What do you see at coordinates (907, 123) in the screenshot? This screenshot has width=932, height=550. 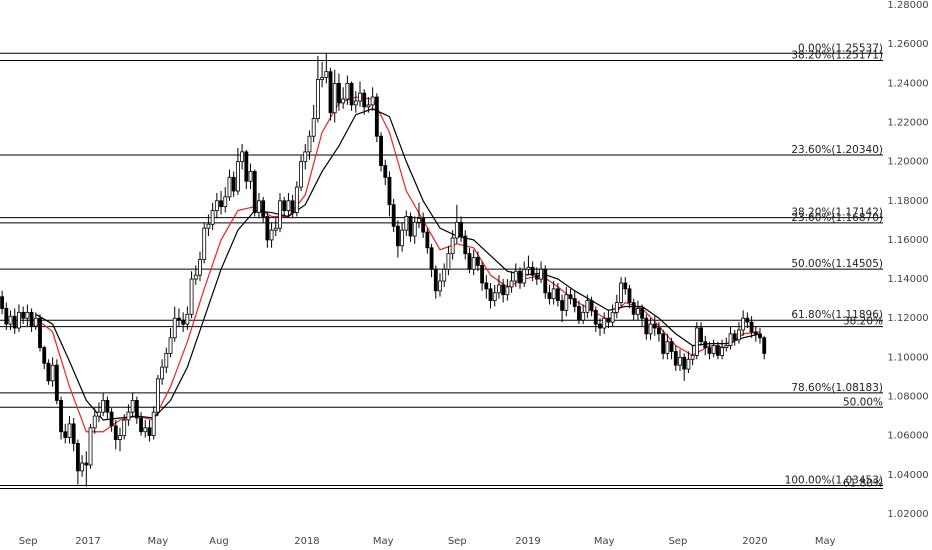 I see `y-tick-label: 1.22000` at bounding box center [907, 123].